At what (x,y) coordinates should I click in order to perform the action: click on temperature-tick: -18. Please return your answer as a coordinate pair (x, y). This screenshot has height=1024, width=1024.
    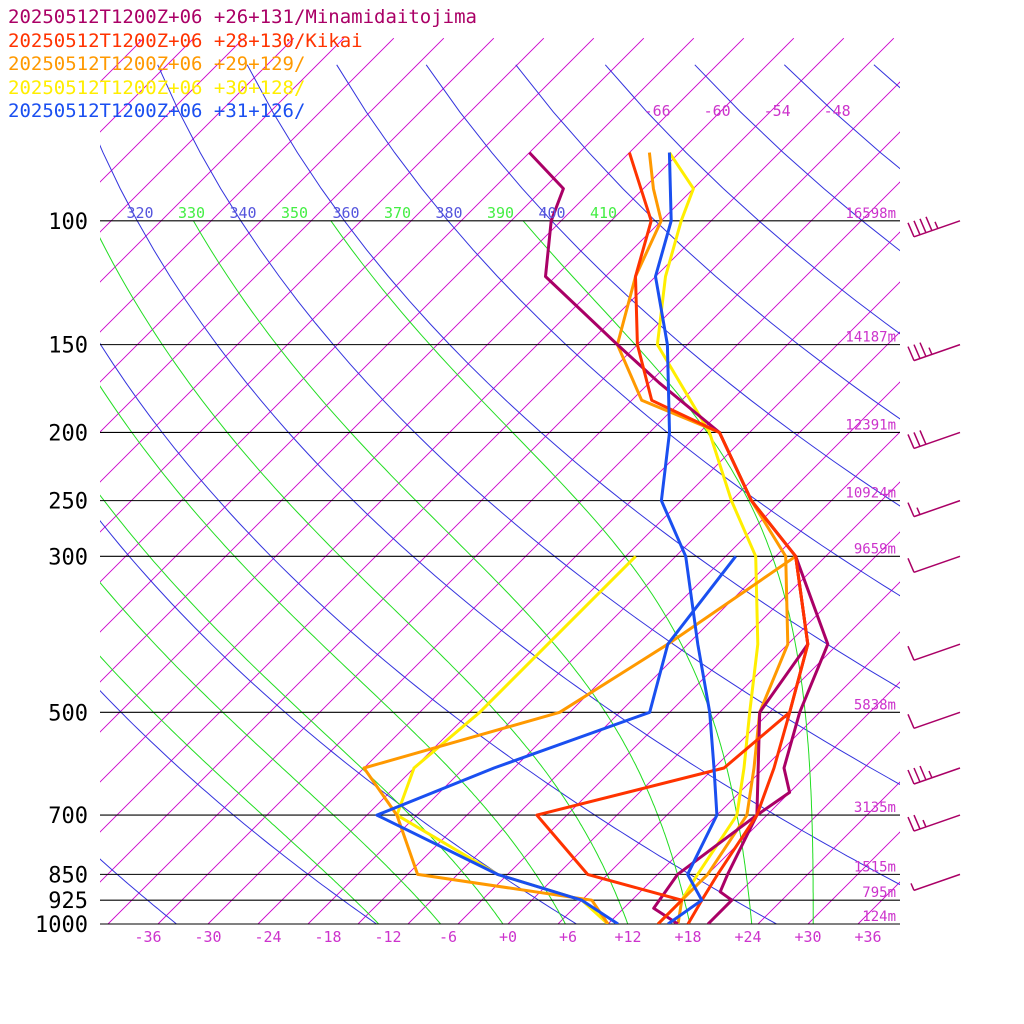
    Looking at the image, I should click on (327, 937).